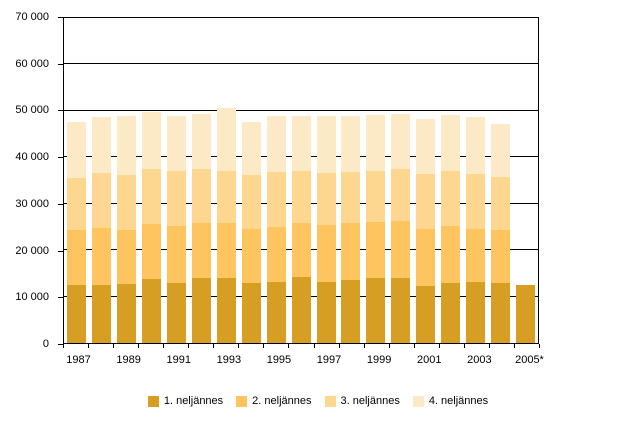 This screenshot has height=423, width=636. I want to click on legend-swatch-q1, so click(153, 401).